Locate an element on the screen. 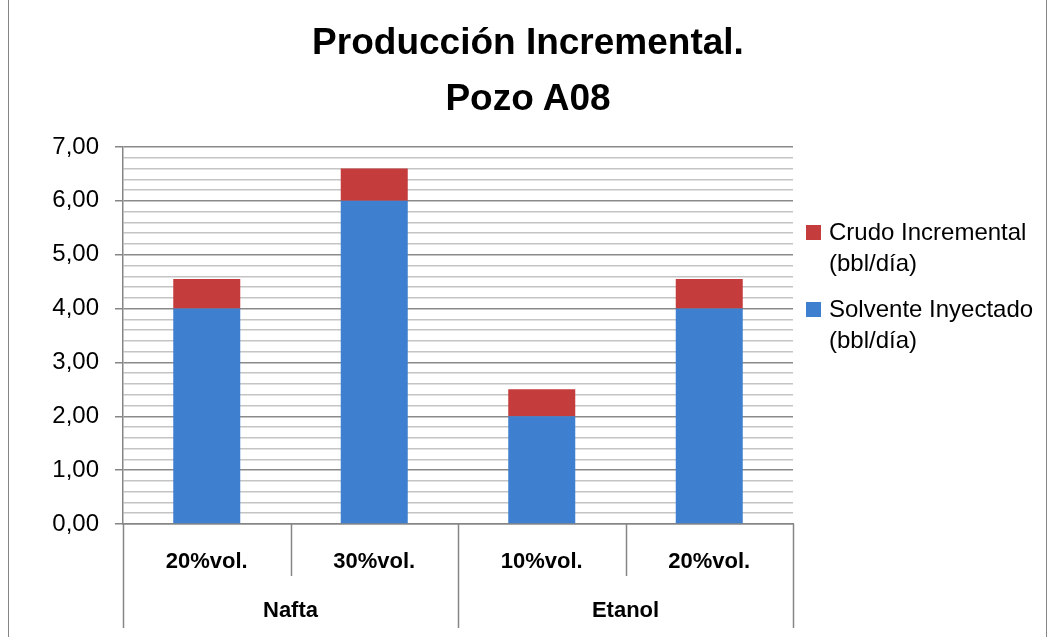 This screenshot has width=1056, height=637. x-tick-label: 30%vol. is located at coordinates (374, 561).